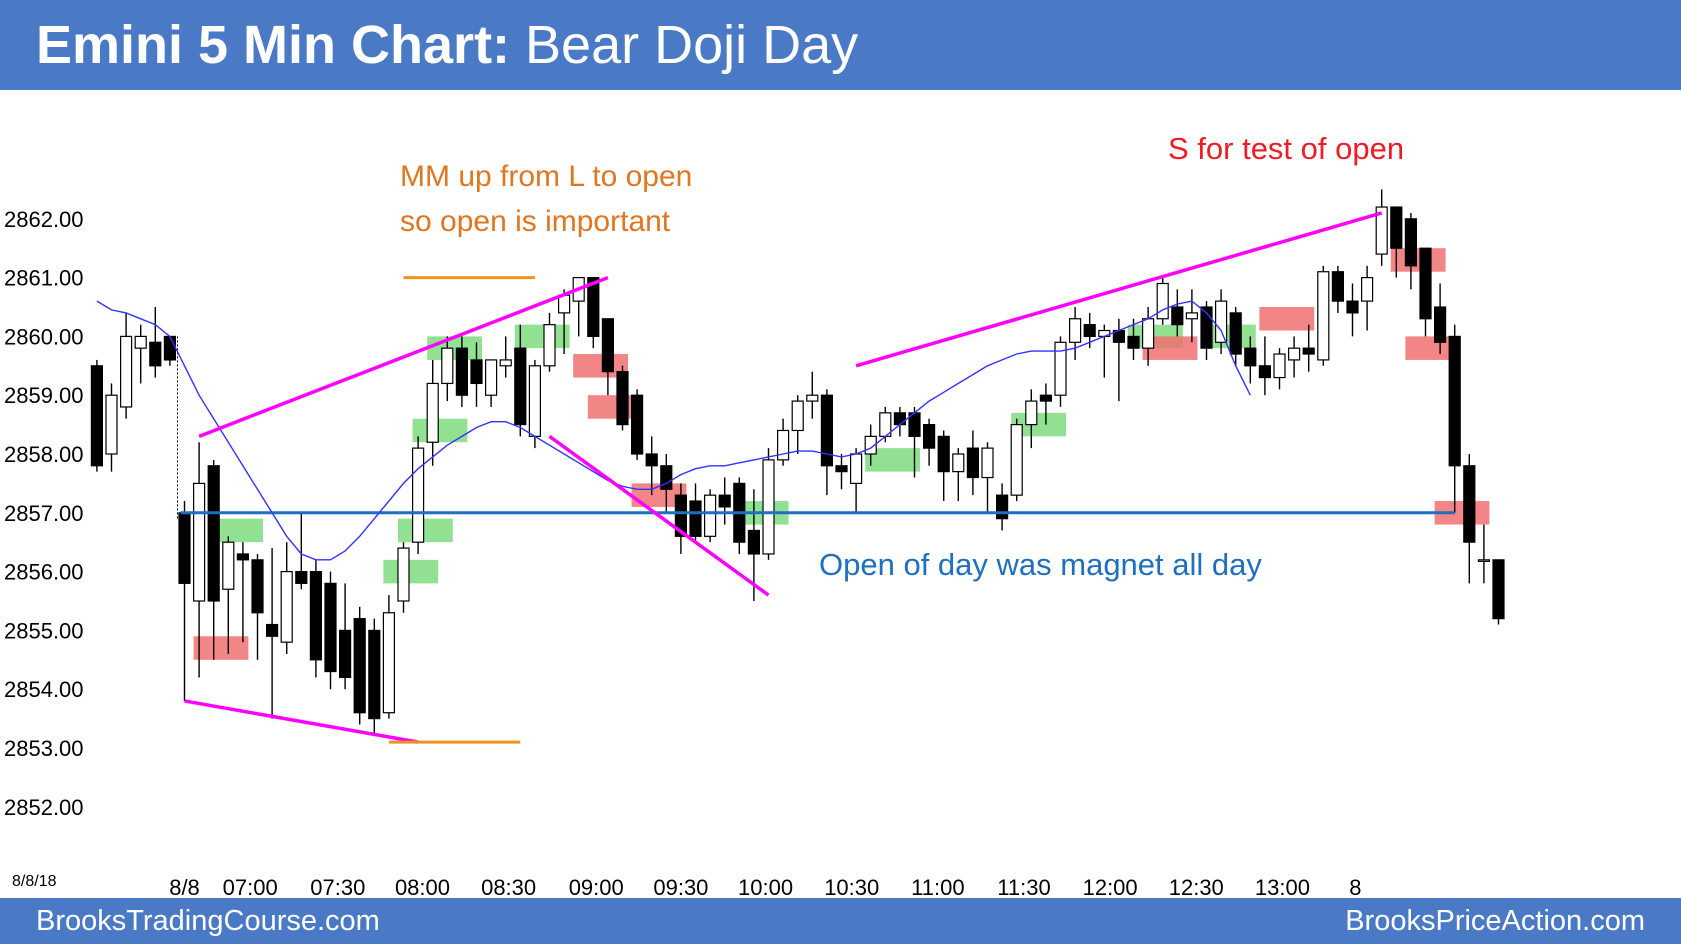 Image resolution: width=1681 pixels, height=944 pixels. I want to click on y-tick-label: 2859.00, so click(44, 395).